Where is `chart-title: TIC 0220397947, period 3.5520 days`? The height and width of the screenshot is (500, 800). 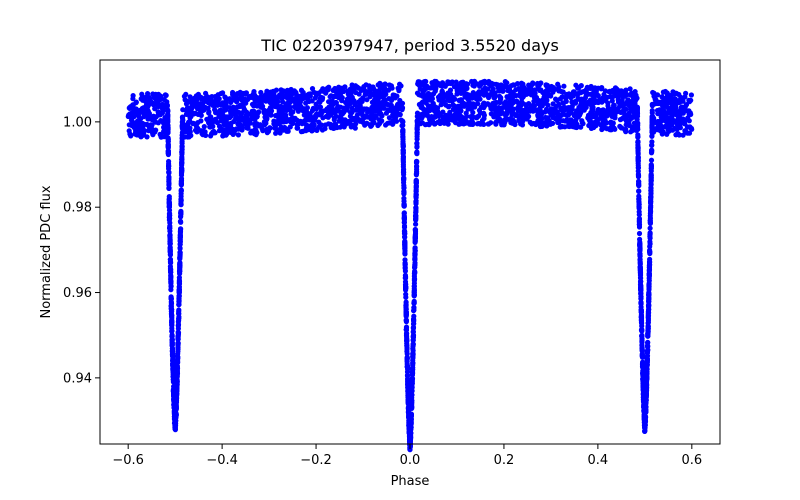 chart-title: TIC 0220397947, period 3.5520 days is located at coordinates (409, 45).